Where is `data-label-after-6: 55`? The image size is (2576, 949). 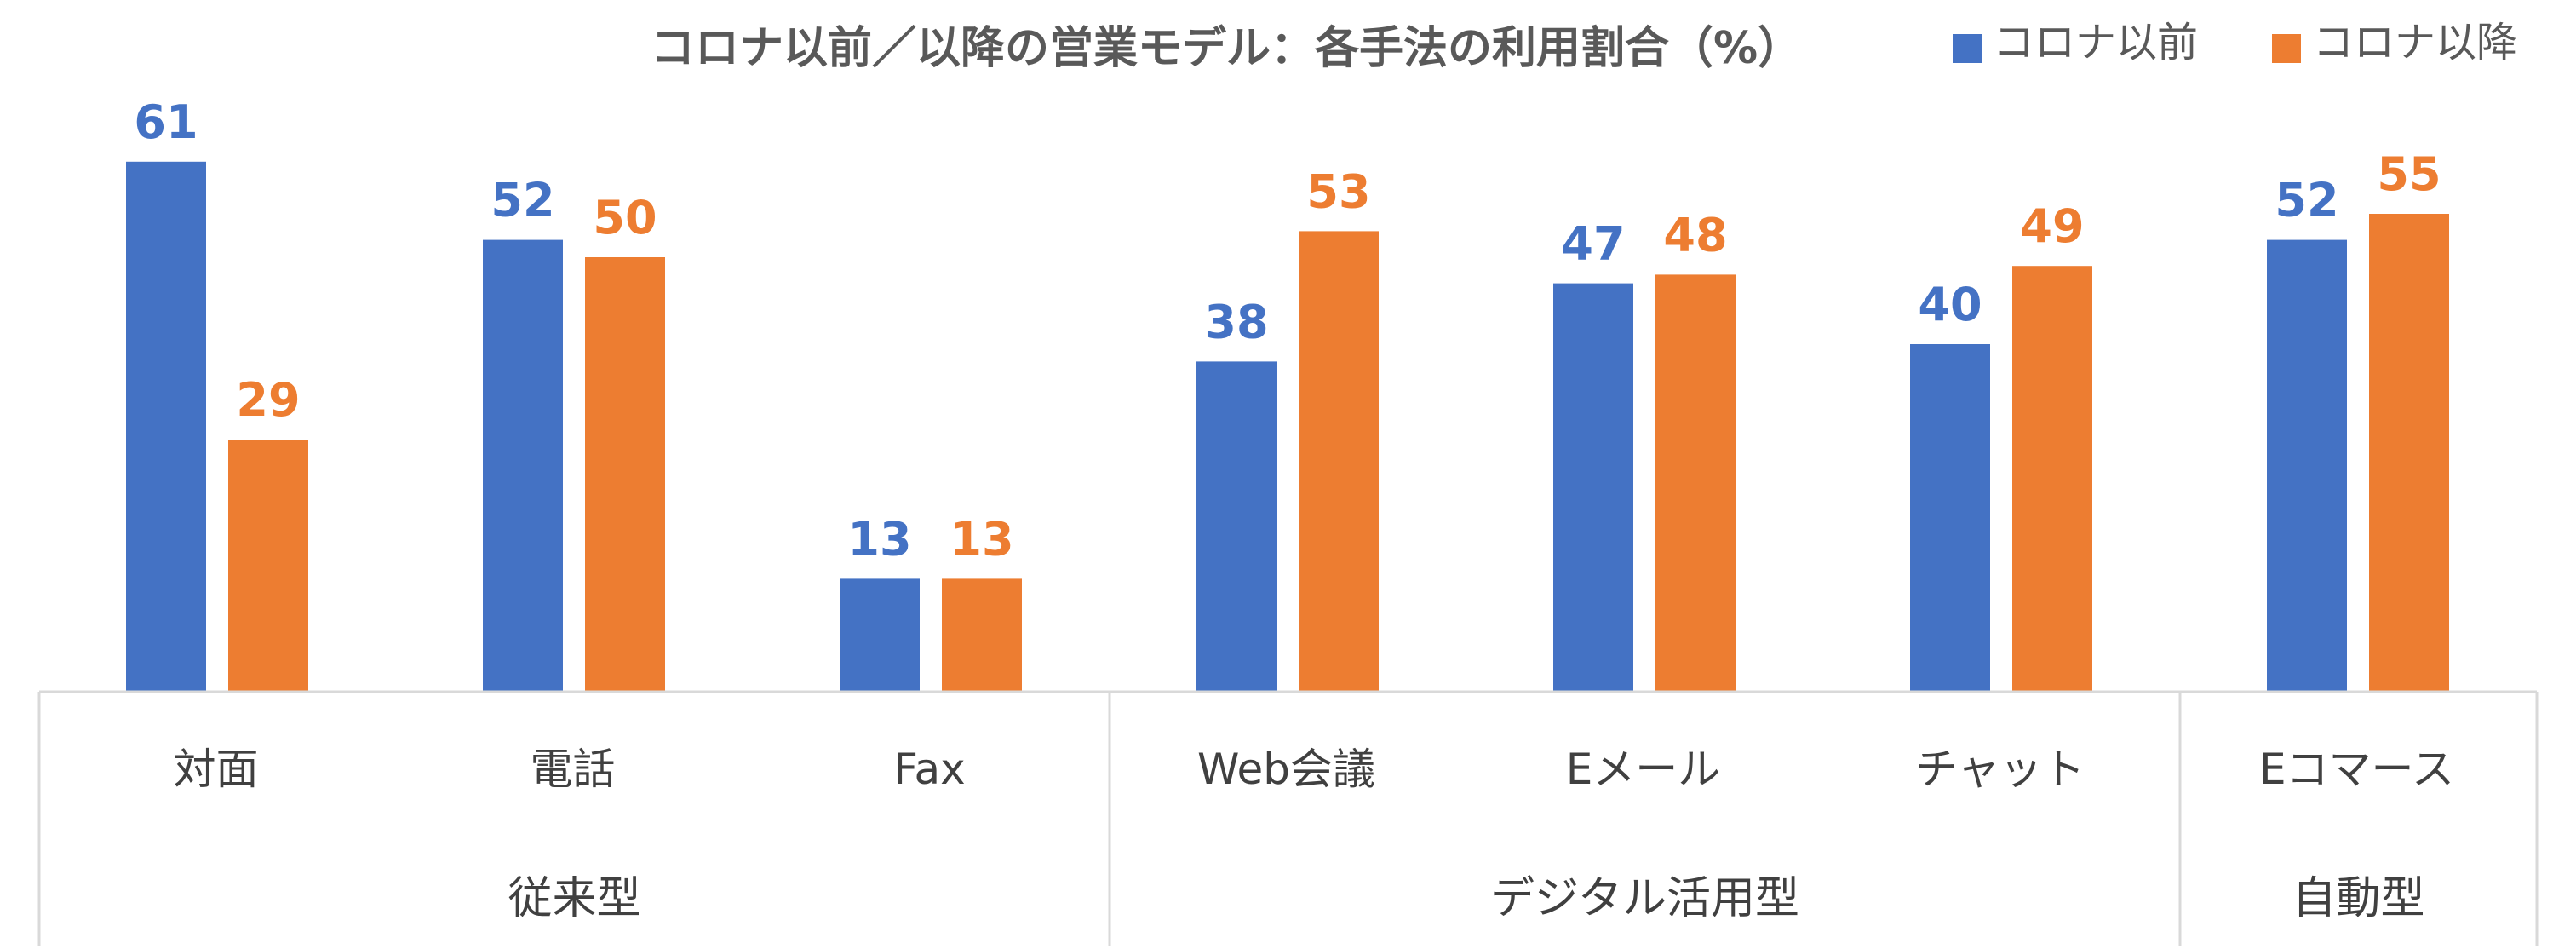
data-label-after-6: 55 is located at coordinates (2409, 174).